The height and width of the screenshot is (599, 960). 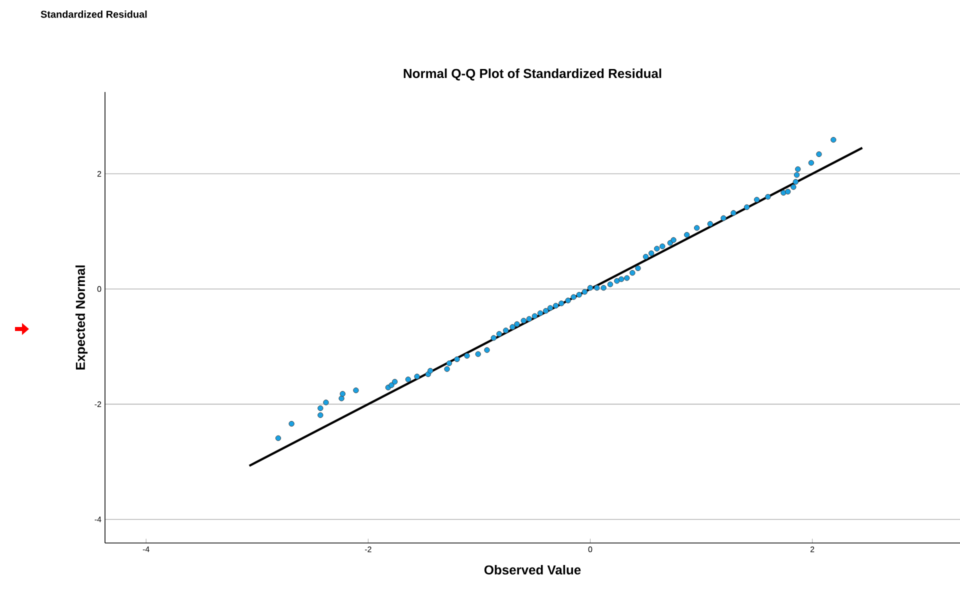 What do you see at coordinates (532, 569) in the screenshot?
I see `x-axis-title: Observed Value` at bounding box center [532, 569].